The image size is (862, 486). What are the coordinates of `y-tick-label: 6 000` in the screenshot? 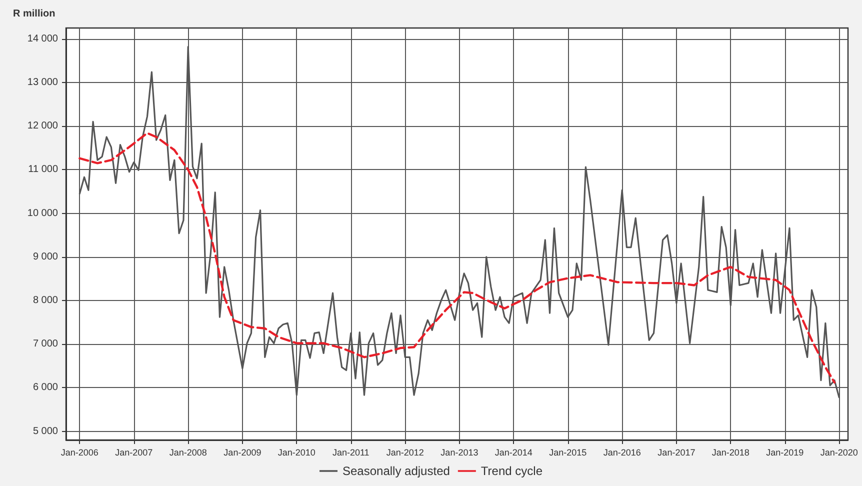 It's located at (45, 388).